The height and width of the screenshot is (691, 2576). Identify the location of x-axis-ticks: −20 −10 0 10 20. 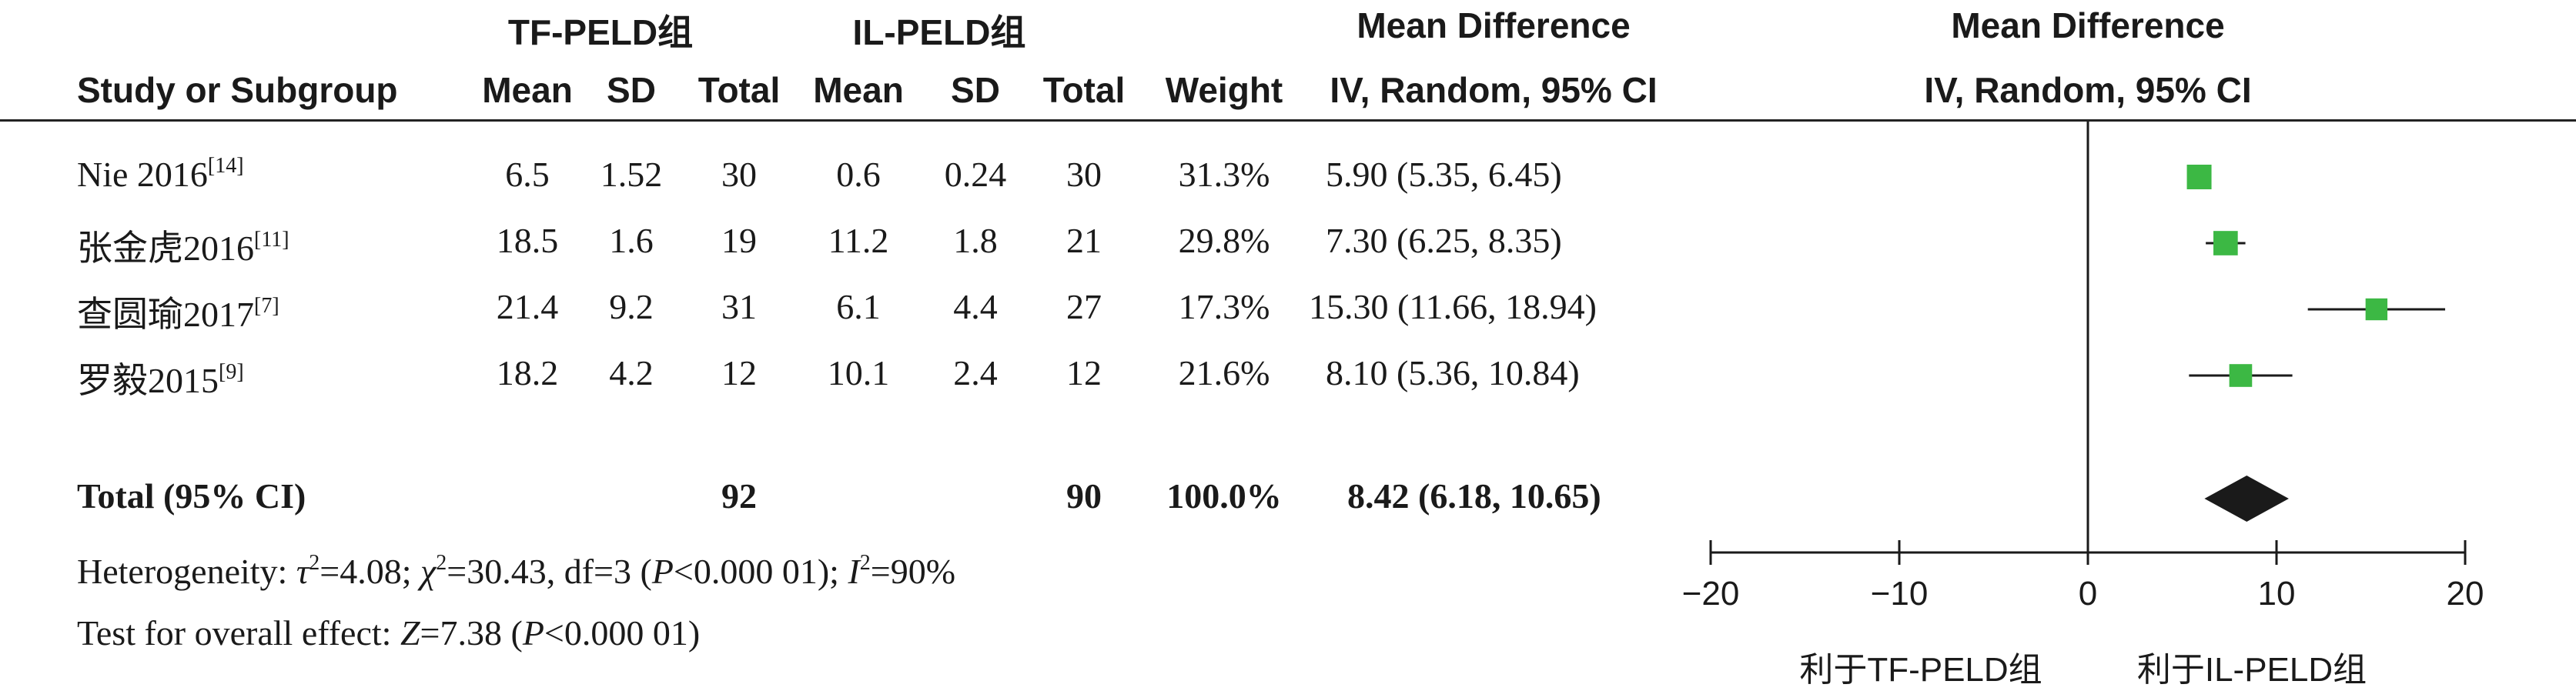
(2083, 576).